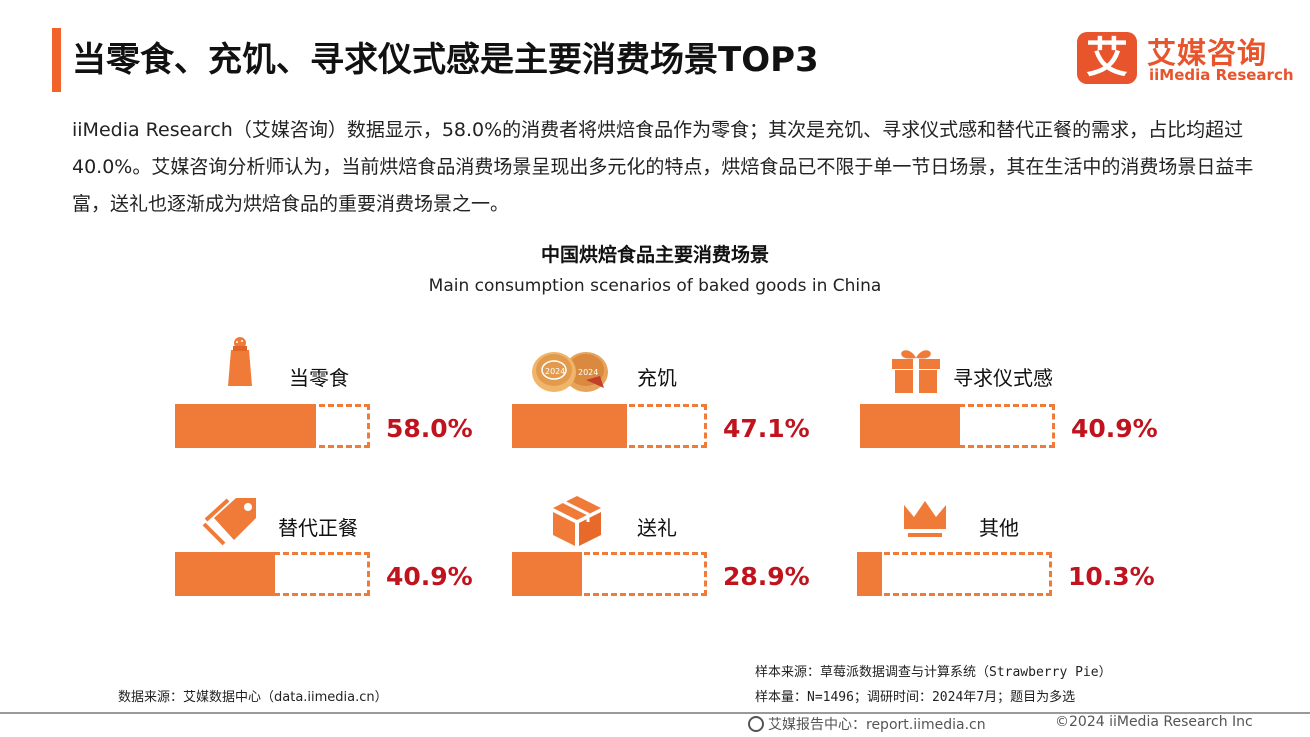  I want to click on category-label: 替代正餐, so click(318, 528).